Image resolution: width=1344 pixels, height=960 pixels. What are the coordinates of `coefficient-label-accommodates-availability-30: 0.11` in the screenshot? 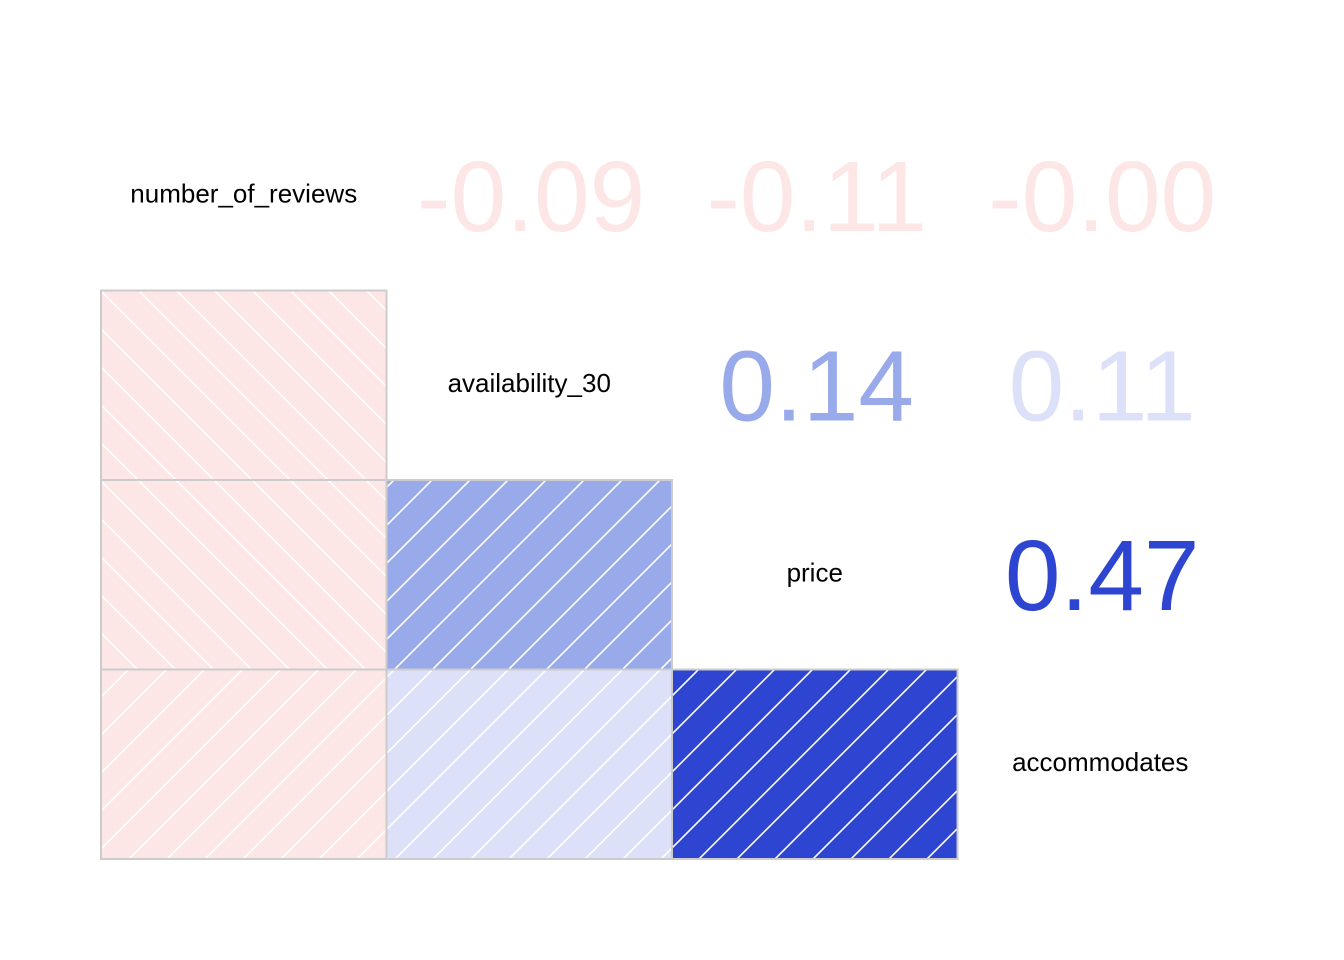 It's located at (1102, 386).